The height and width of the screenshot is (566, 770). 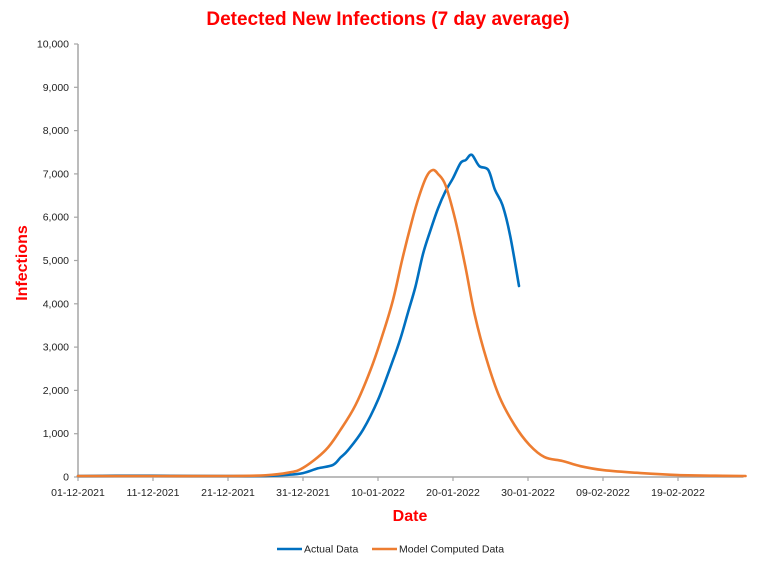 I want to click on x-tick-label: 11-12-2021, so click(x=153, y=493).